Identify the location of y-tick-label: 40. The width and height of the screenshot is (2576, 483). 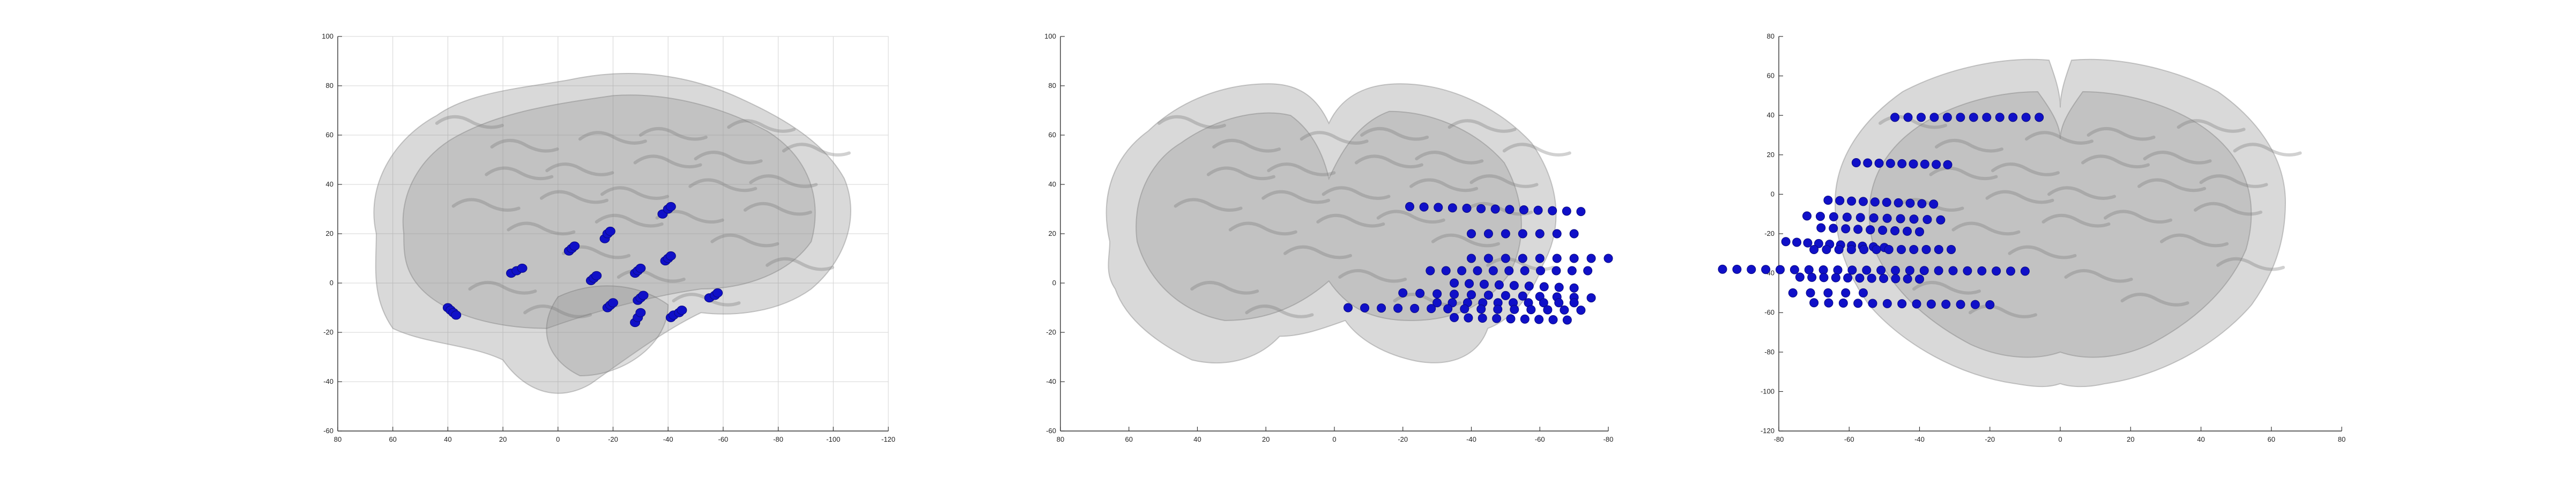
(330, 184).